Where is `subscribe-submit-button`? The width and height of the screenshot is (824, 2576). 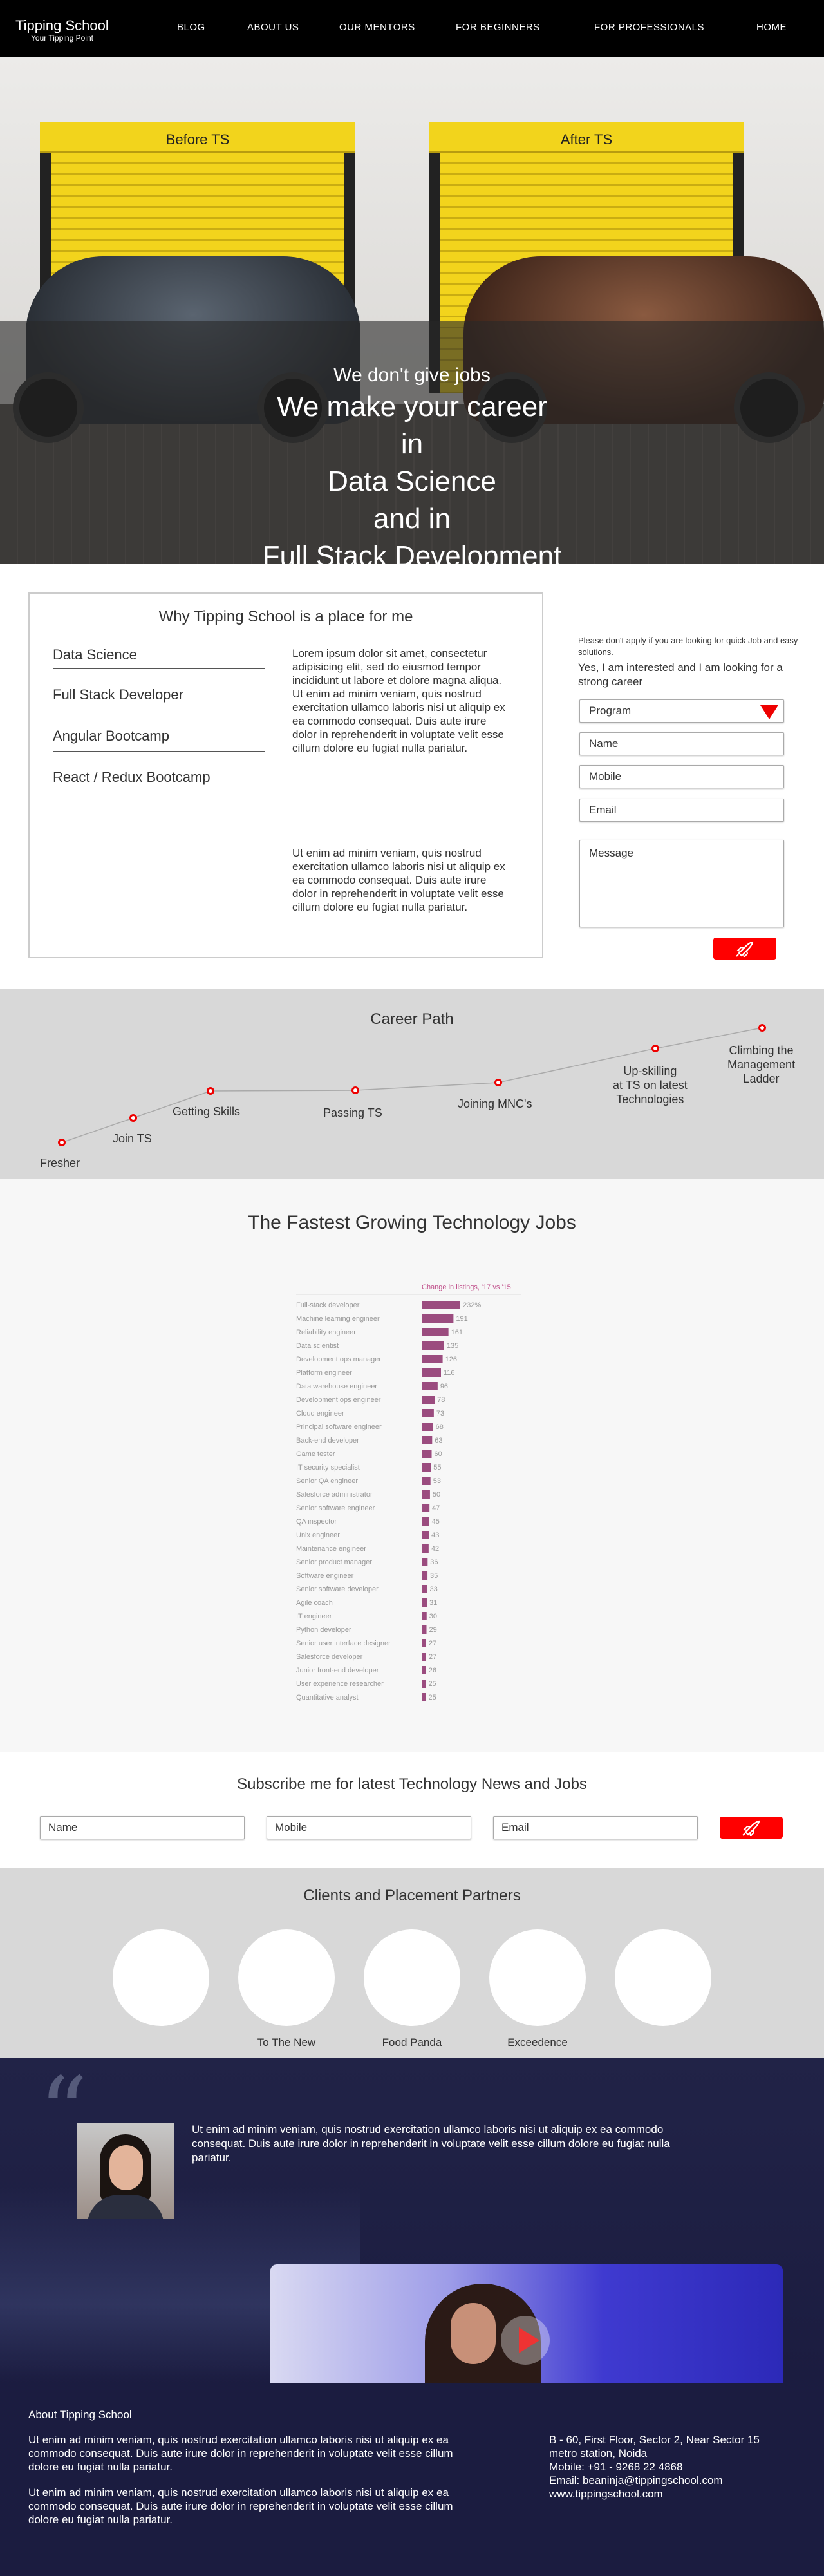 subscribe-submit-button is located at coordinates (752, 1828).